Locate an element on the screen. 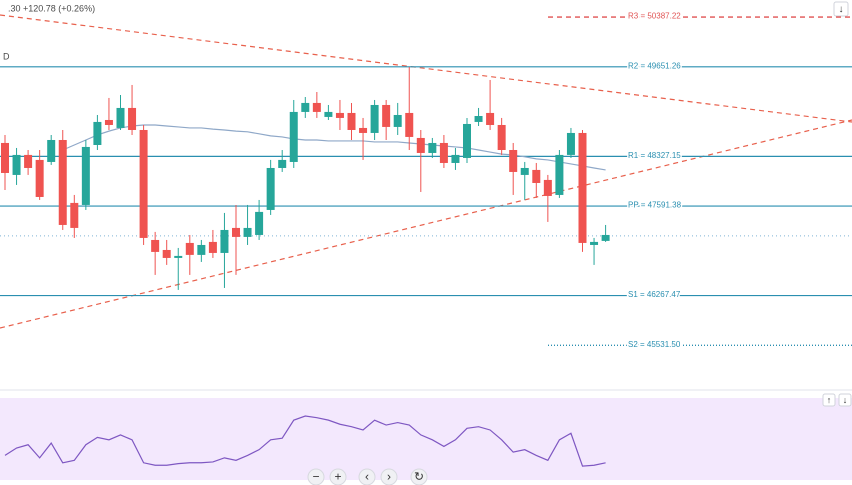 This screenshot has width=852, height=485. control-zoom-in: + is located at coordinates (337, 477).